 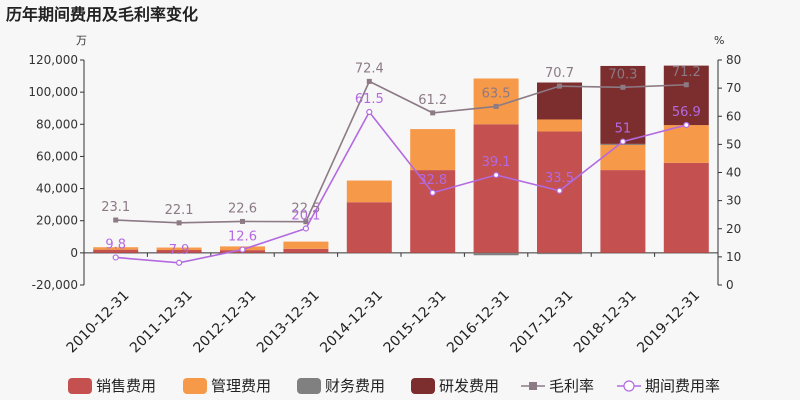 I want to click on left-tick-label: 120,000, so click(x=53, y=60).